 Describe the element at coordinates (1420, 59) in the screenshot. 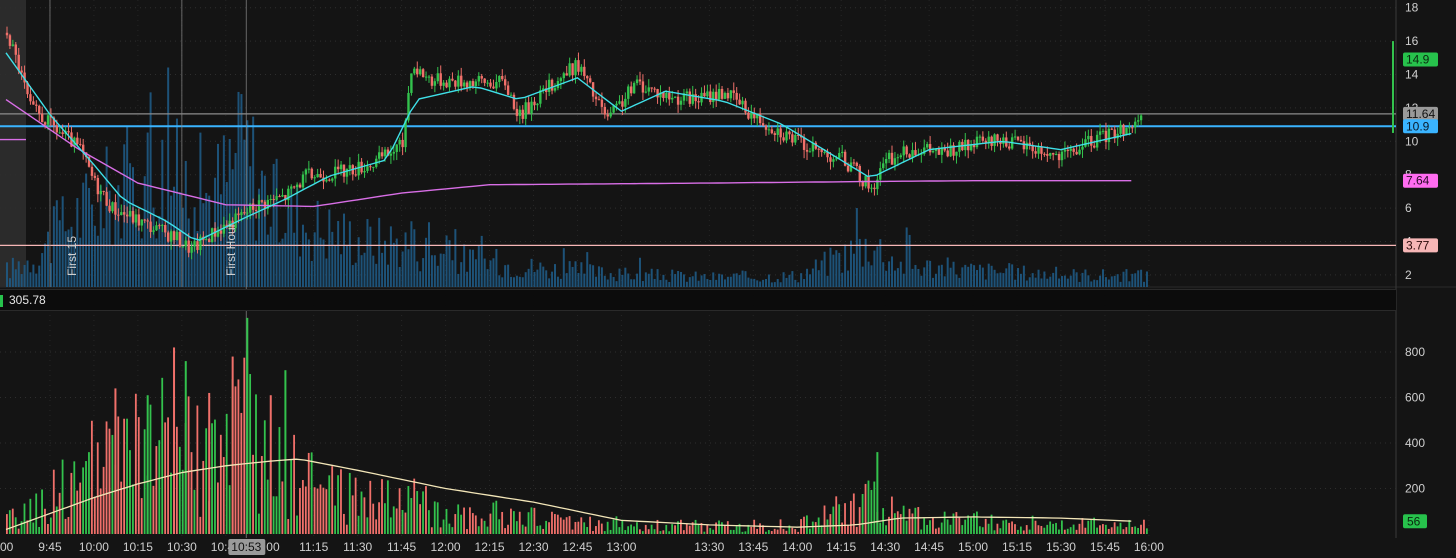

I see `price-badge` at that location.